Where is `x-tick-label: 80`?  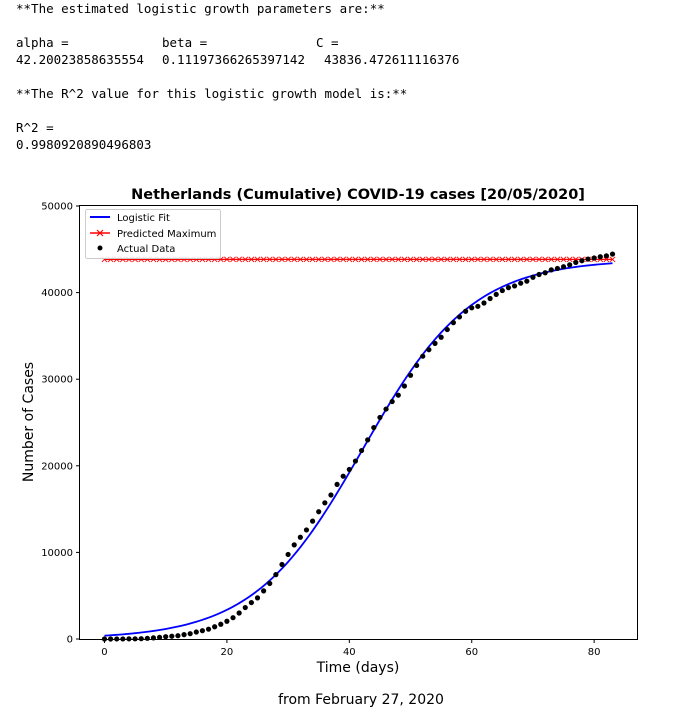
x-tick-label: 80 is located at coordinates (594, 652).